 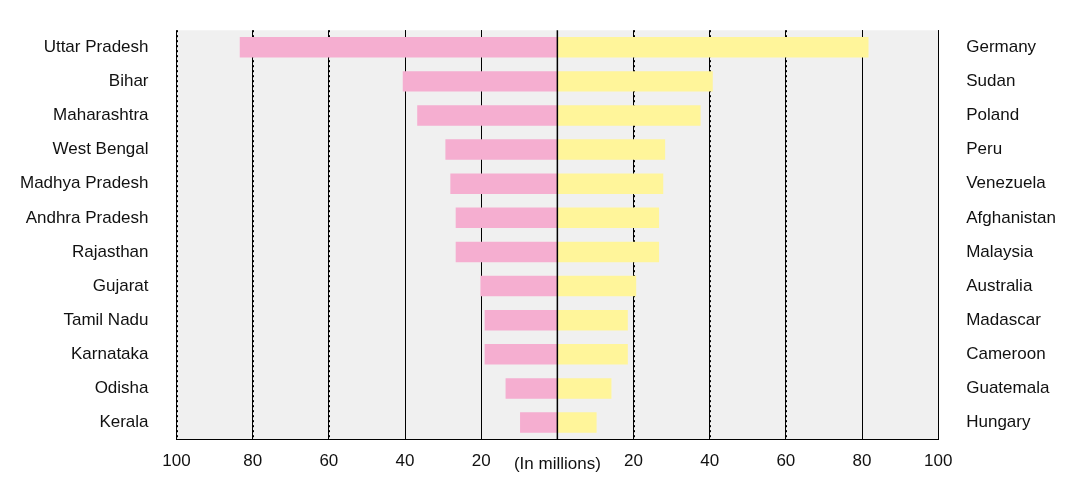 What do you see at coordinates (106, 319) in the screenshot?
I see `y-tick-label: Tamil Nadu` at bounding box center [106, 319].